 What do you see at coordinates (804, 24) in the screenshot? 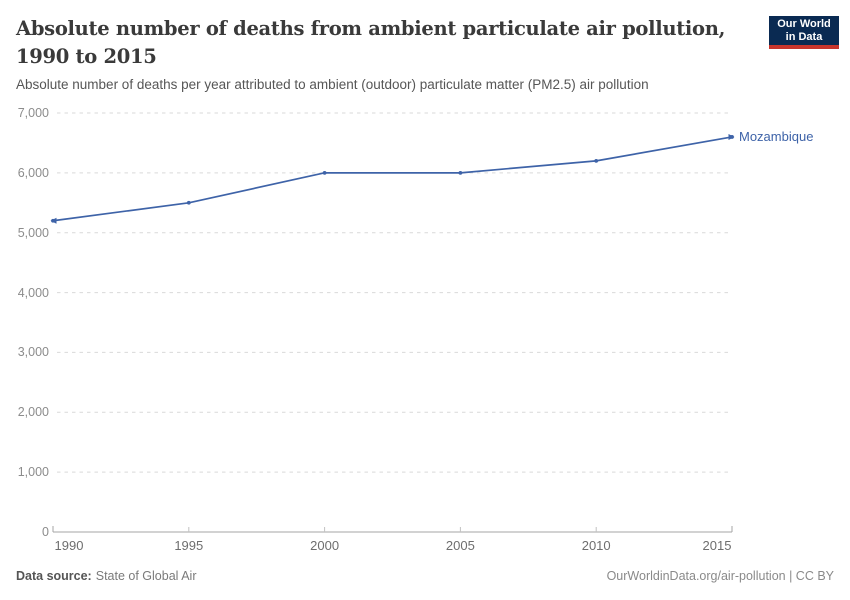
I see `logo-text-line-1: Our World` at bounding box center [804, 24].